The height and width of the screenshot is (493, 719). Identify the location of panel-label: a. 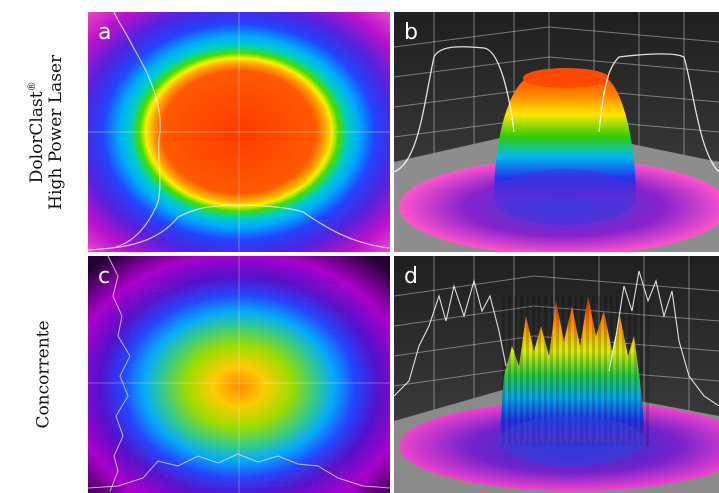
(105, 32).